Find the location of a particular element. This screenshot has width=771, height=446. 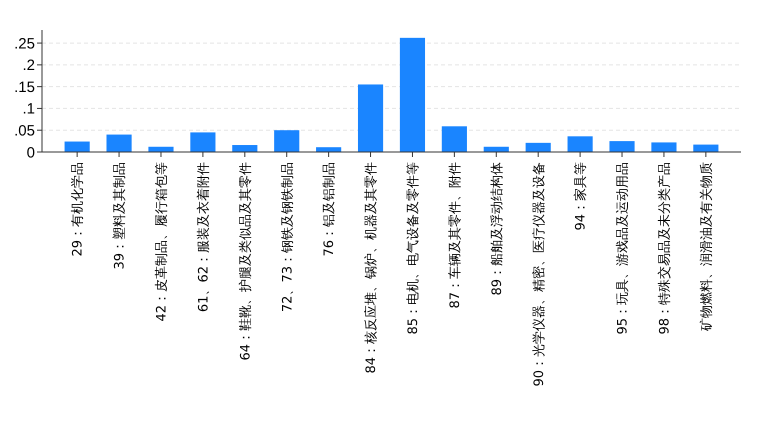

y-tick-label: .25 is located at coordinates (24, 43).